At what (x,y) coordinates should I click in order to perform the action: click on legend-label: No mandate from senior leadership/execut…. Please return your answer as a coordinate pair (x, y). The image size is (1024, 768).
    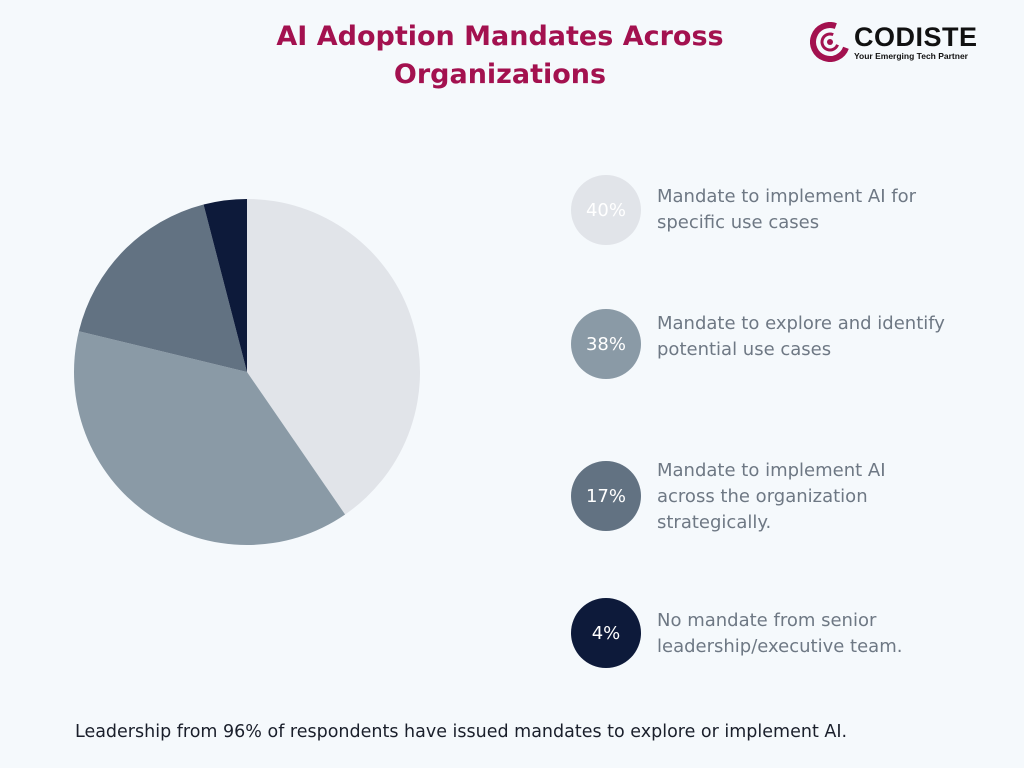
    Looking at the image, I should click on (780, 633).